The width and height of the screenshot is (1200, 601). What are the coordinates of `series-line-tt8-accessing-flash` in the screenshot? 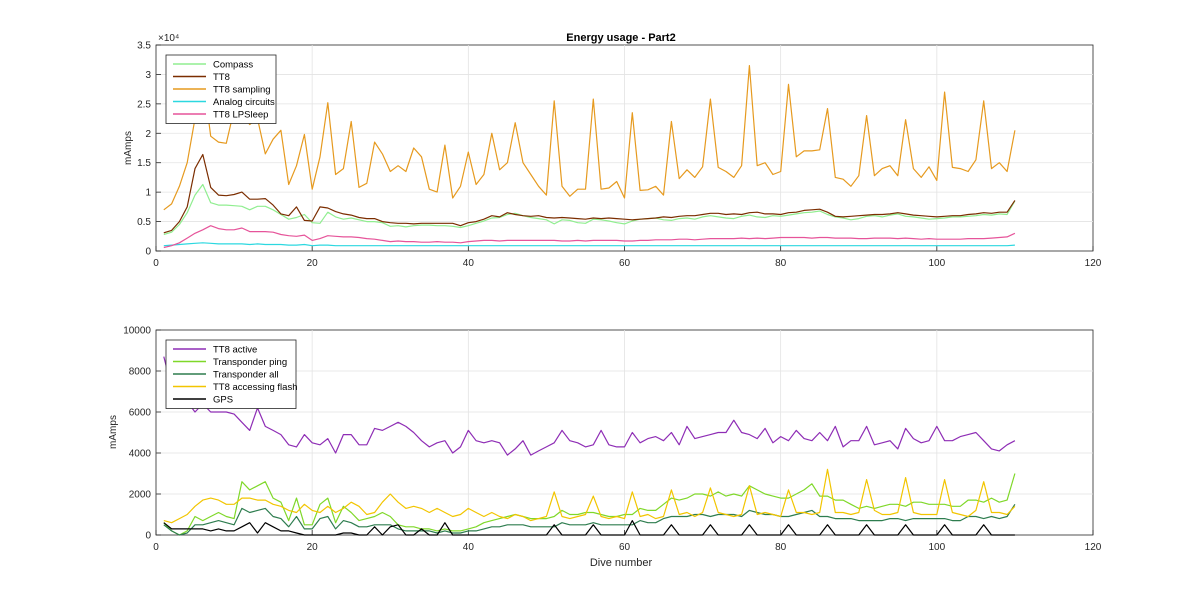 It's located at (589, 496).